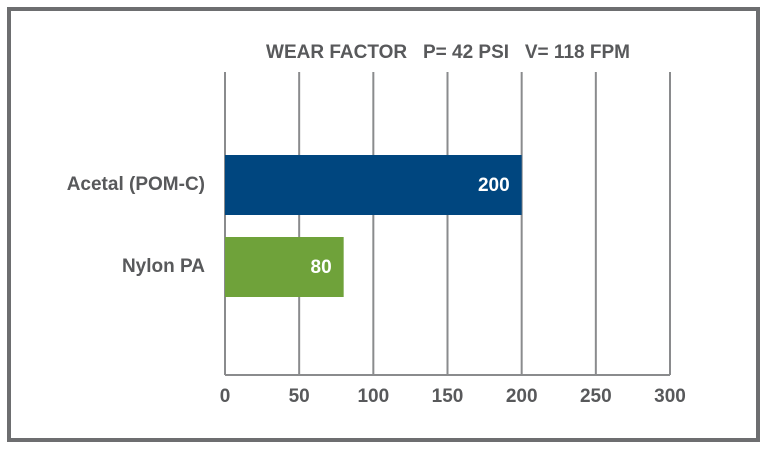  I want to click on x-tick-label: 0, so click(225, 396).